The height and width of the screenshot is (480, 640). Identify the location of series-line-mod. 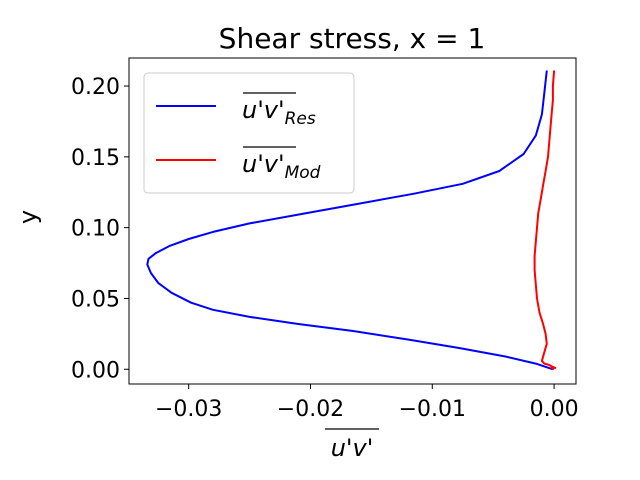
(545, 220).